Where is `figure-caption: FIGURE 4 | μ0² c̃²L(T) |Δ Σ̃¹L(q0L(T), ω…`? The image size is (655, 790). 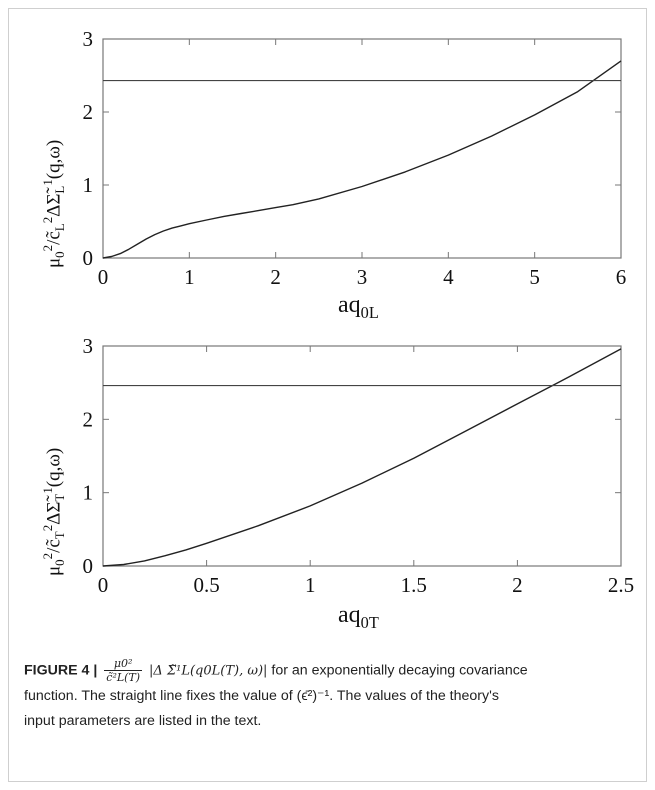 figure-caption: FIGURE 4 | μ0² c̃²L(T) |Δ Σ̃¹L(q0L(T), ω… is located at coordinates (328, 695).